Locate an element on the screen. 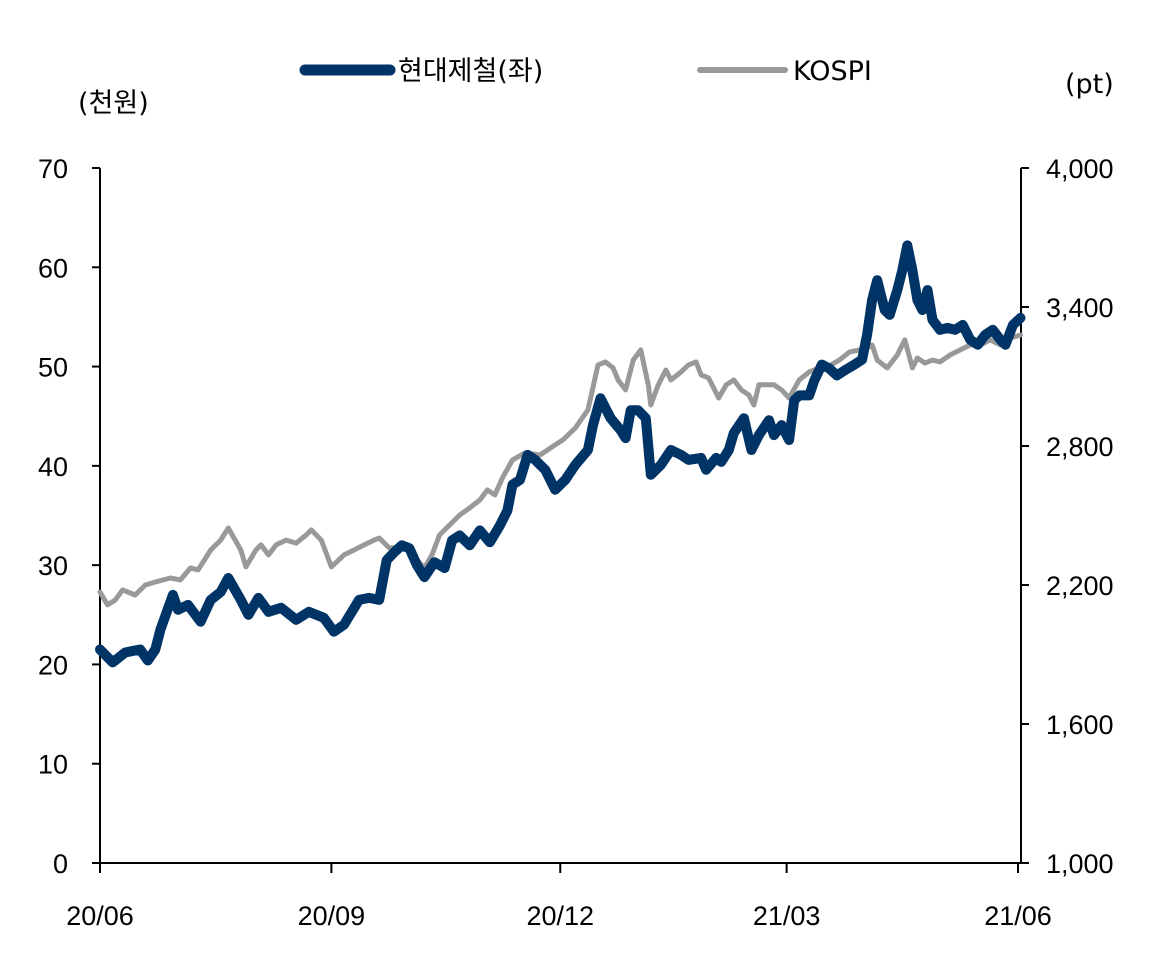 The width and height of the screenshot is (1168, 966). left-axis-unit: (천원) is located at coordinates (113, 103).